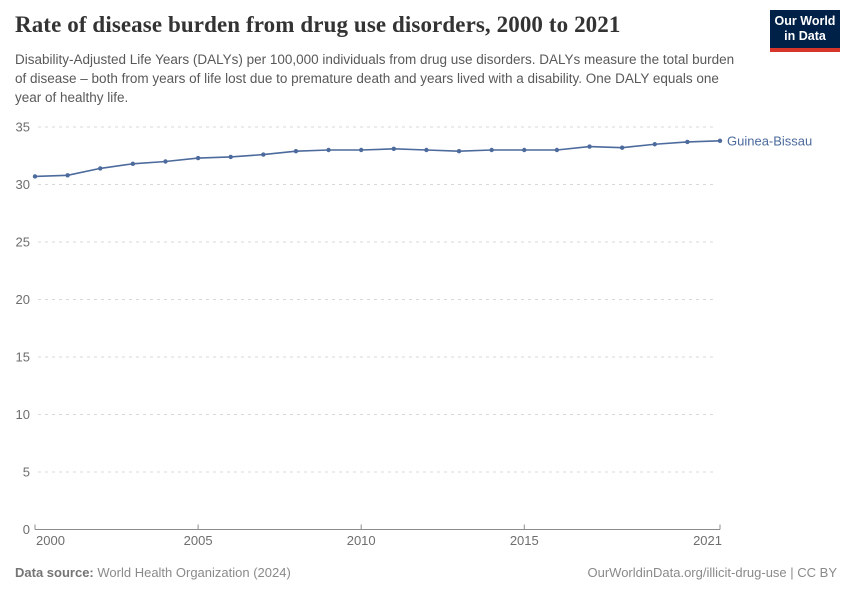 Image resolution: width=850 pixels, height=600 pixels. I want to click on y-tick-label: 25, so click(23, 242).